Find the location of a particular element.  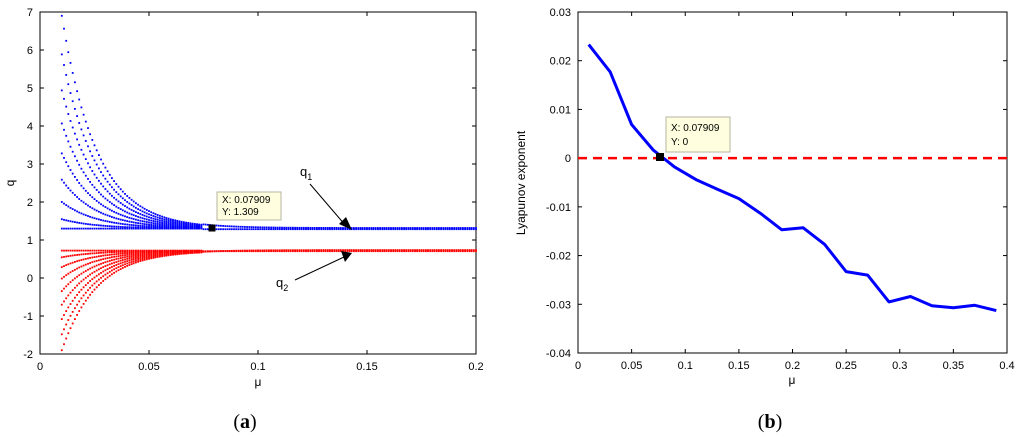

datatip-a: X: 0.07909 Y: 1.309 is located at coordinates (245, 211).